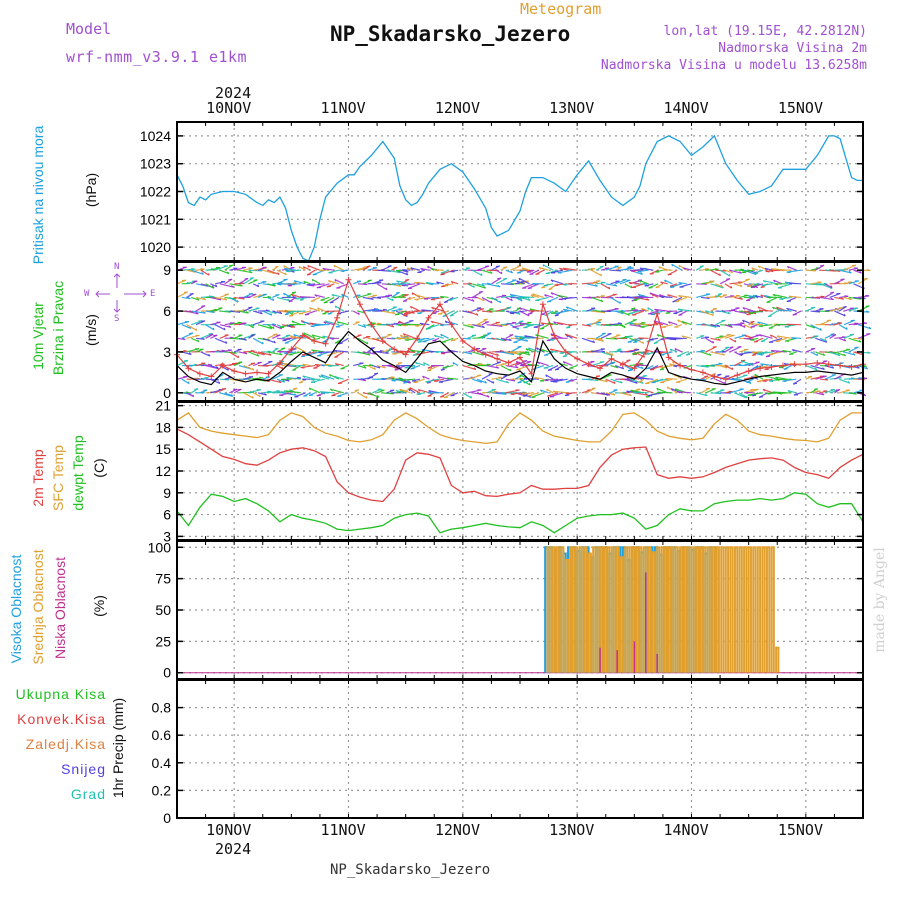 The width and height of the screenshot is (900, 900). What do you see at coordinates (229, 830) in the screenshot?
I see `day-label: 10NOV` at bounding box center [229, 830].